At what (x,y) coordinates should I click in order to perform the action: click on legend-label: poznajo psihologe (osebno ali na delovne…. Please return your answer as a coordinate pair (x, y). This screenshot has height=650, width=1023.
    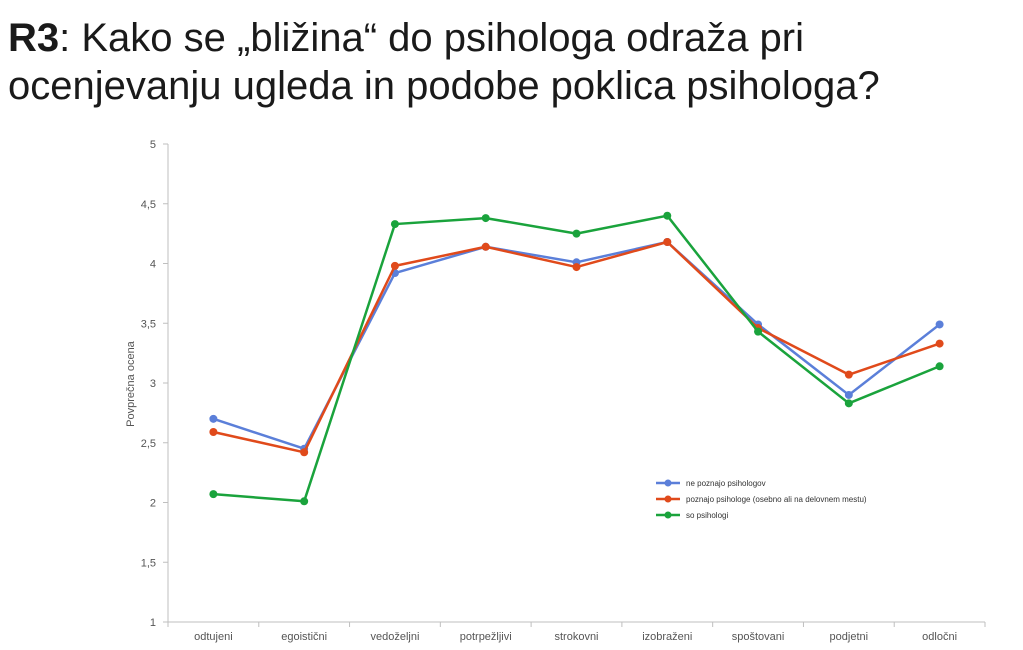
    Looking at the image, I should click on (776, 499).